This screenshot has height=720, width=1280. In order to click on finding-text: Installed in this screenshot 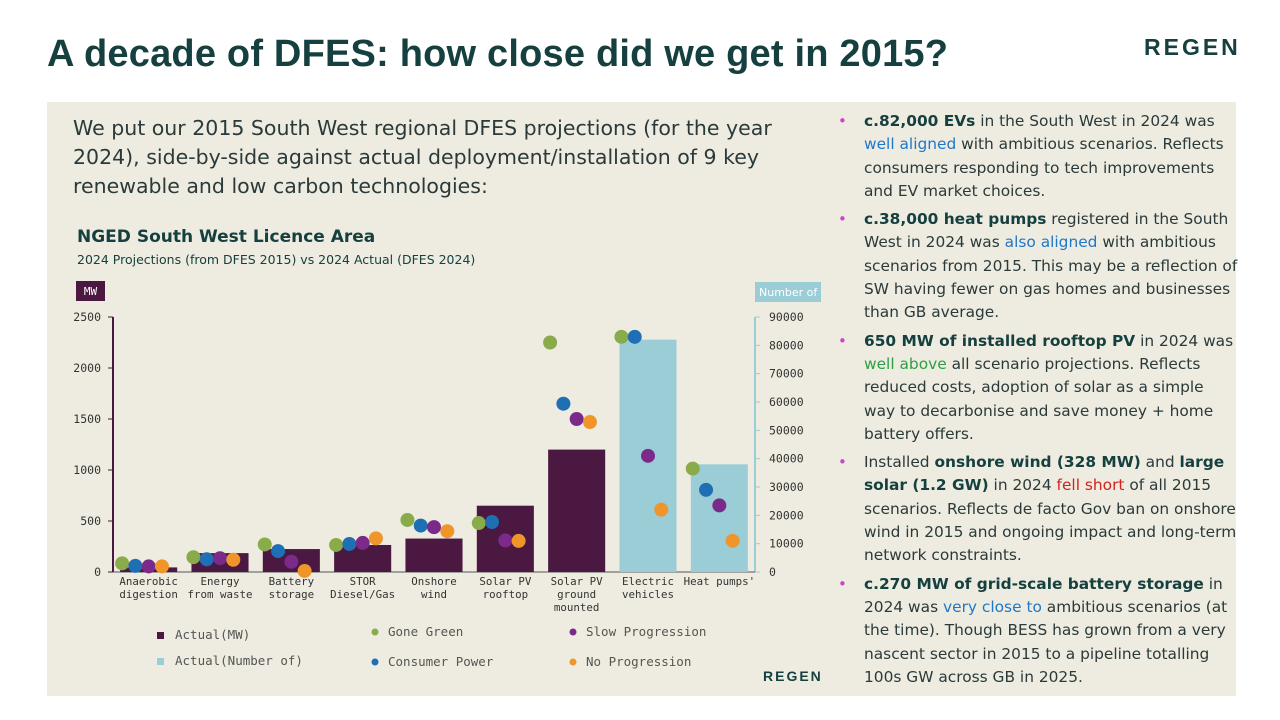, I will do `click(899, 462)`.